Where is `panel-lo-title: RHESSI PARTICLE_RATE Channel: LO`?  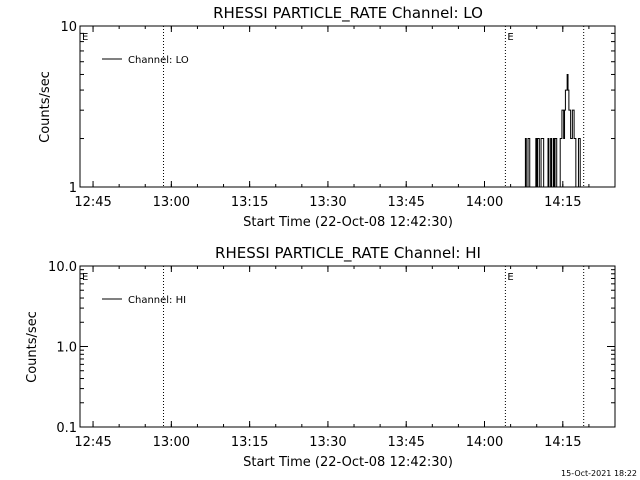 panel-lo-title: RHESSI PARTICLE_RATE Channel: LO is located at coordinates (348, 13).